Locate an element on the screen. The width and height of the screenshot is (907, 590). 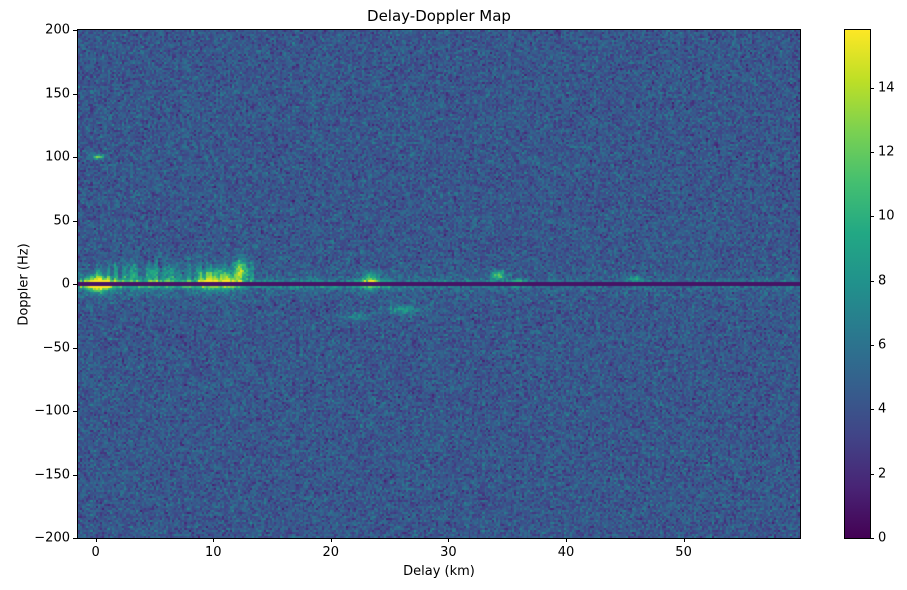
colorbar-tick-label: 8 is located at coordinates (882, 281).